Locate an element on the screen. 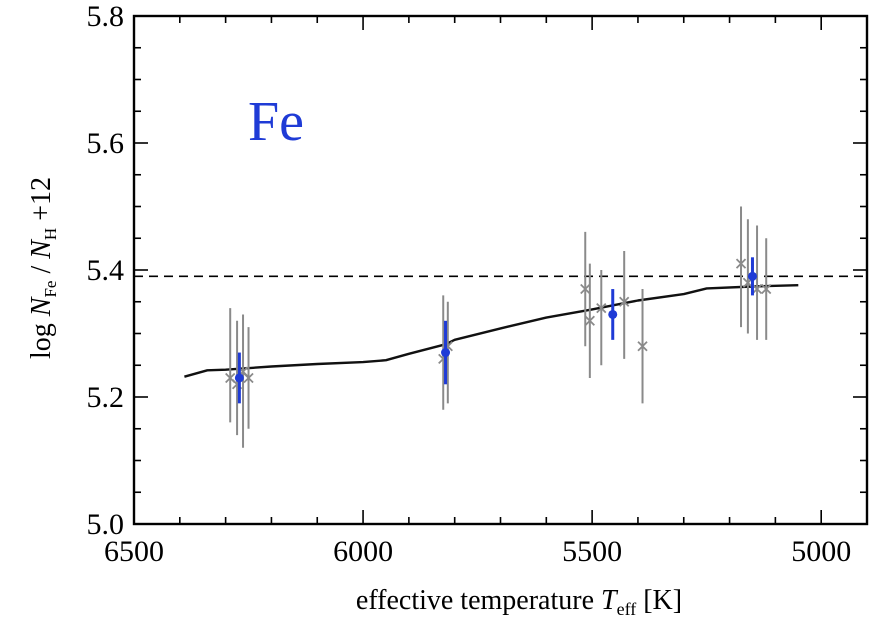 The width and height of the screenshot is (883, 620). x-tick-label: 6500 is located at coordinates (134, 551).